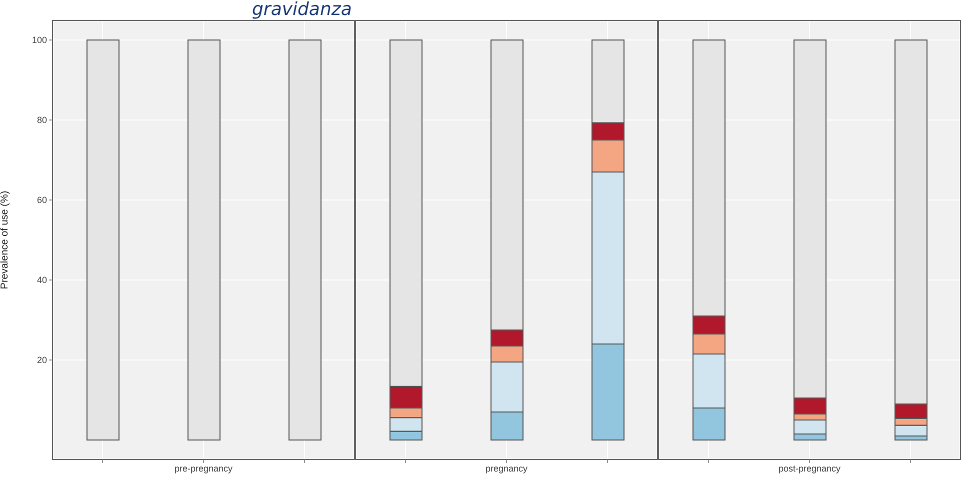 This screenshot has width=972, height=479. I want to click on y-tick-label: 20, so click(41, 360).